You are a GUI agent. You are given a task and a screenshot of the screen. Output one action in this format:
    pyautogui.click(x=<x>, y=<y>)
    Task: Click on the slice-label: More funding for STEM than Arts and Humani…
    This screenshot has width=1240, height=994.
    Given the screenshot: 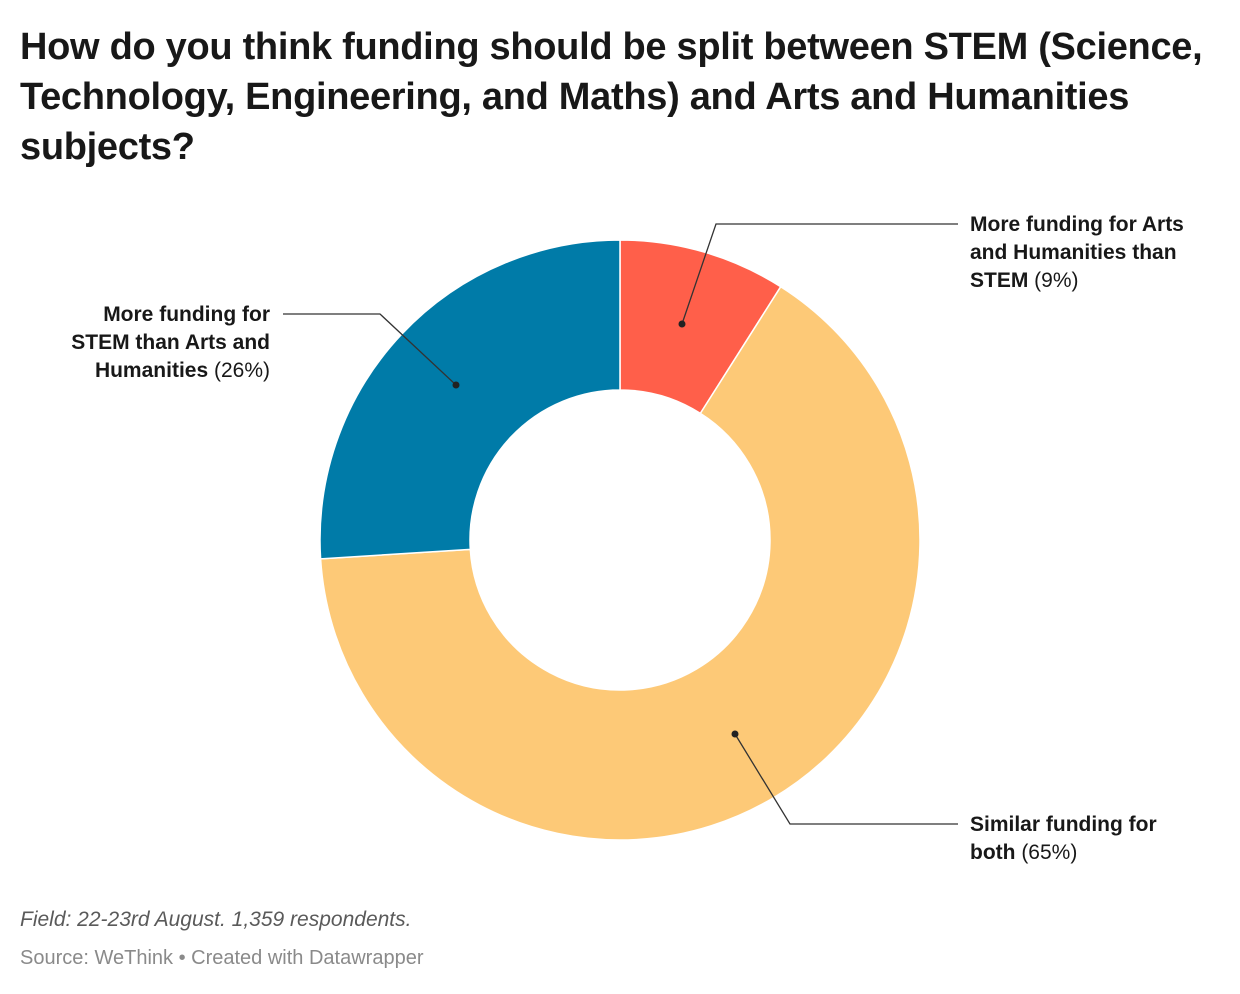 What is the action you would take?
    pyautogui.click(x=170, y=342)
    